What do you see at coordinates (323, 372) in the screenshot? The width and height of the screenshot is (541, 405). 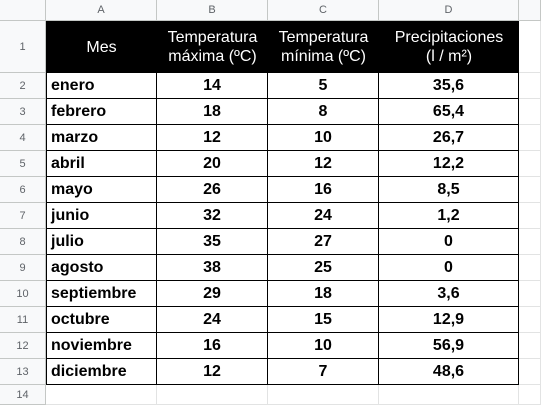 I see `value-cell: 7` at bounding box center [323, 372].